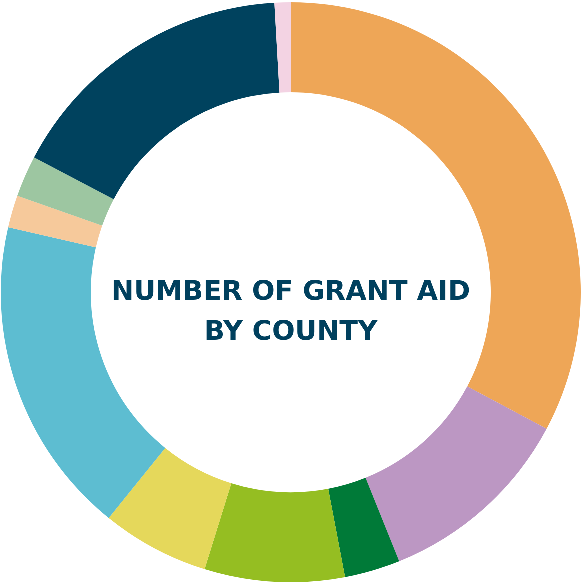  What do you see at coordinates (291, 311) in the screenshot?
I see `text: NUMBER OF GRANT AID BY COUNTY` at bounding box center [291, 311].